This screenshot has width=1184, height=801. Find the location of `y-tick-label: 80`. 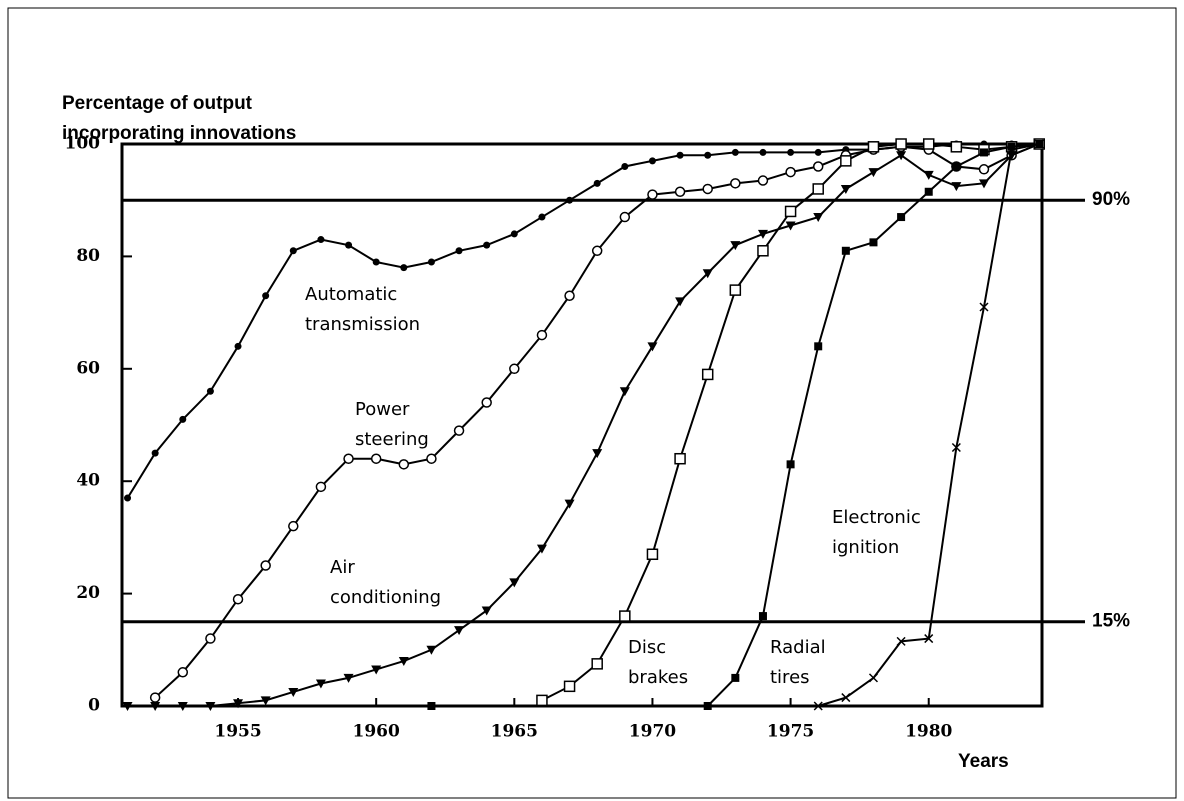

y-tick-label: 80 is located at coordinates (88, 256).